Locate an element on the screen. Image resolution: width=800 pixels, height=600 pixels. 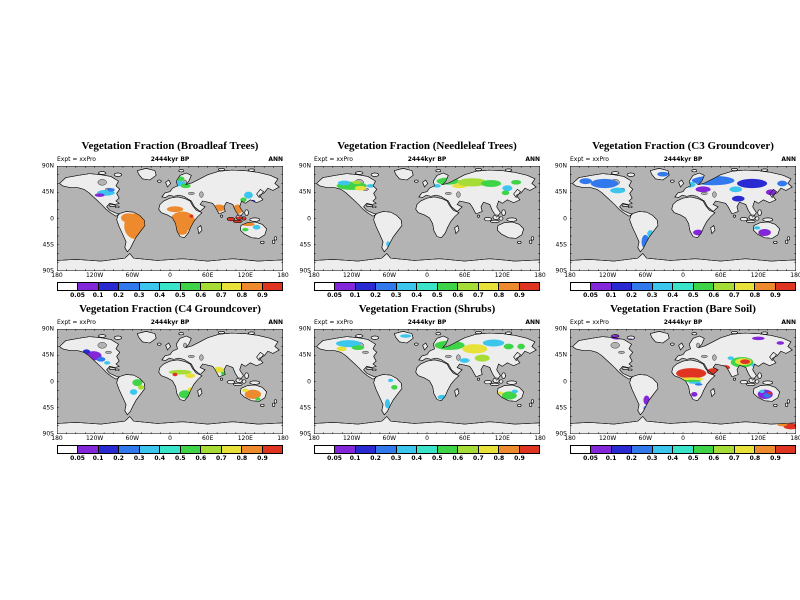
x-axis-tick-label: 60E is located at coordinates (720, 438).